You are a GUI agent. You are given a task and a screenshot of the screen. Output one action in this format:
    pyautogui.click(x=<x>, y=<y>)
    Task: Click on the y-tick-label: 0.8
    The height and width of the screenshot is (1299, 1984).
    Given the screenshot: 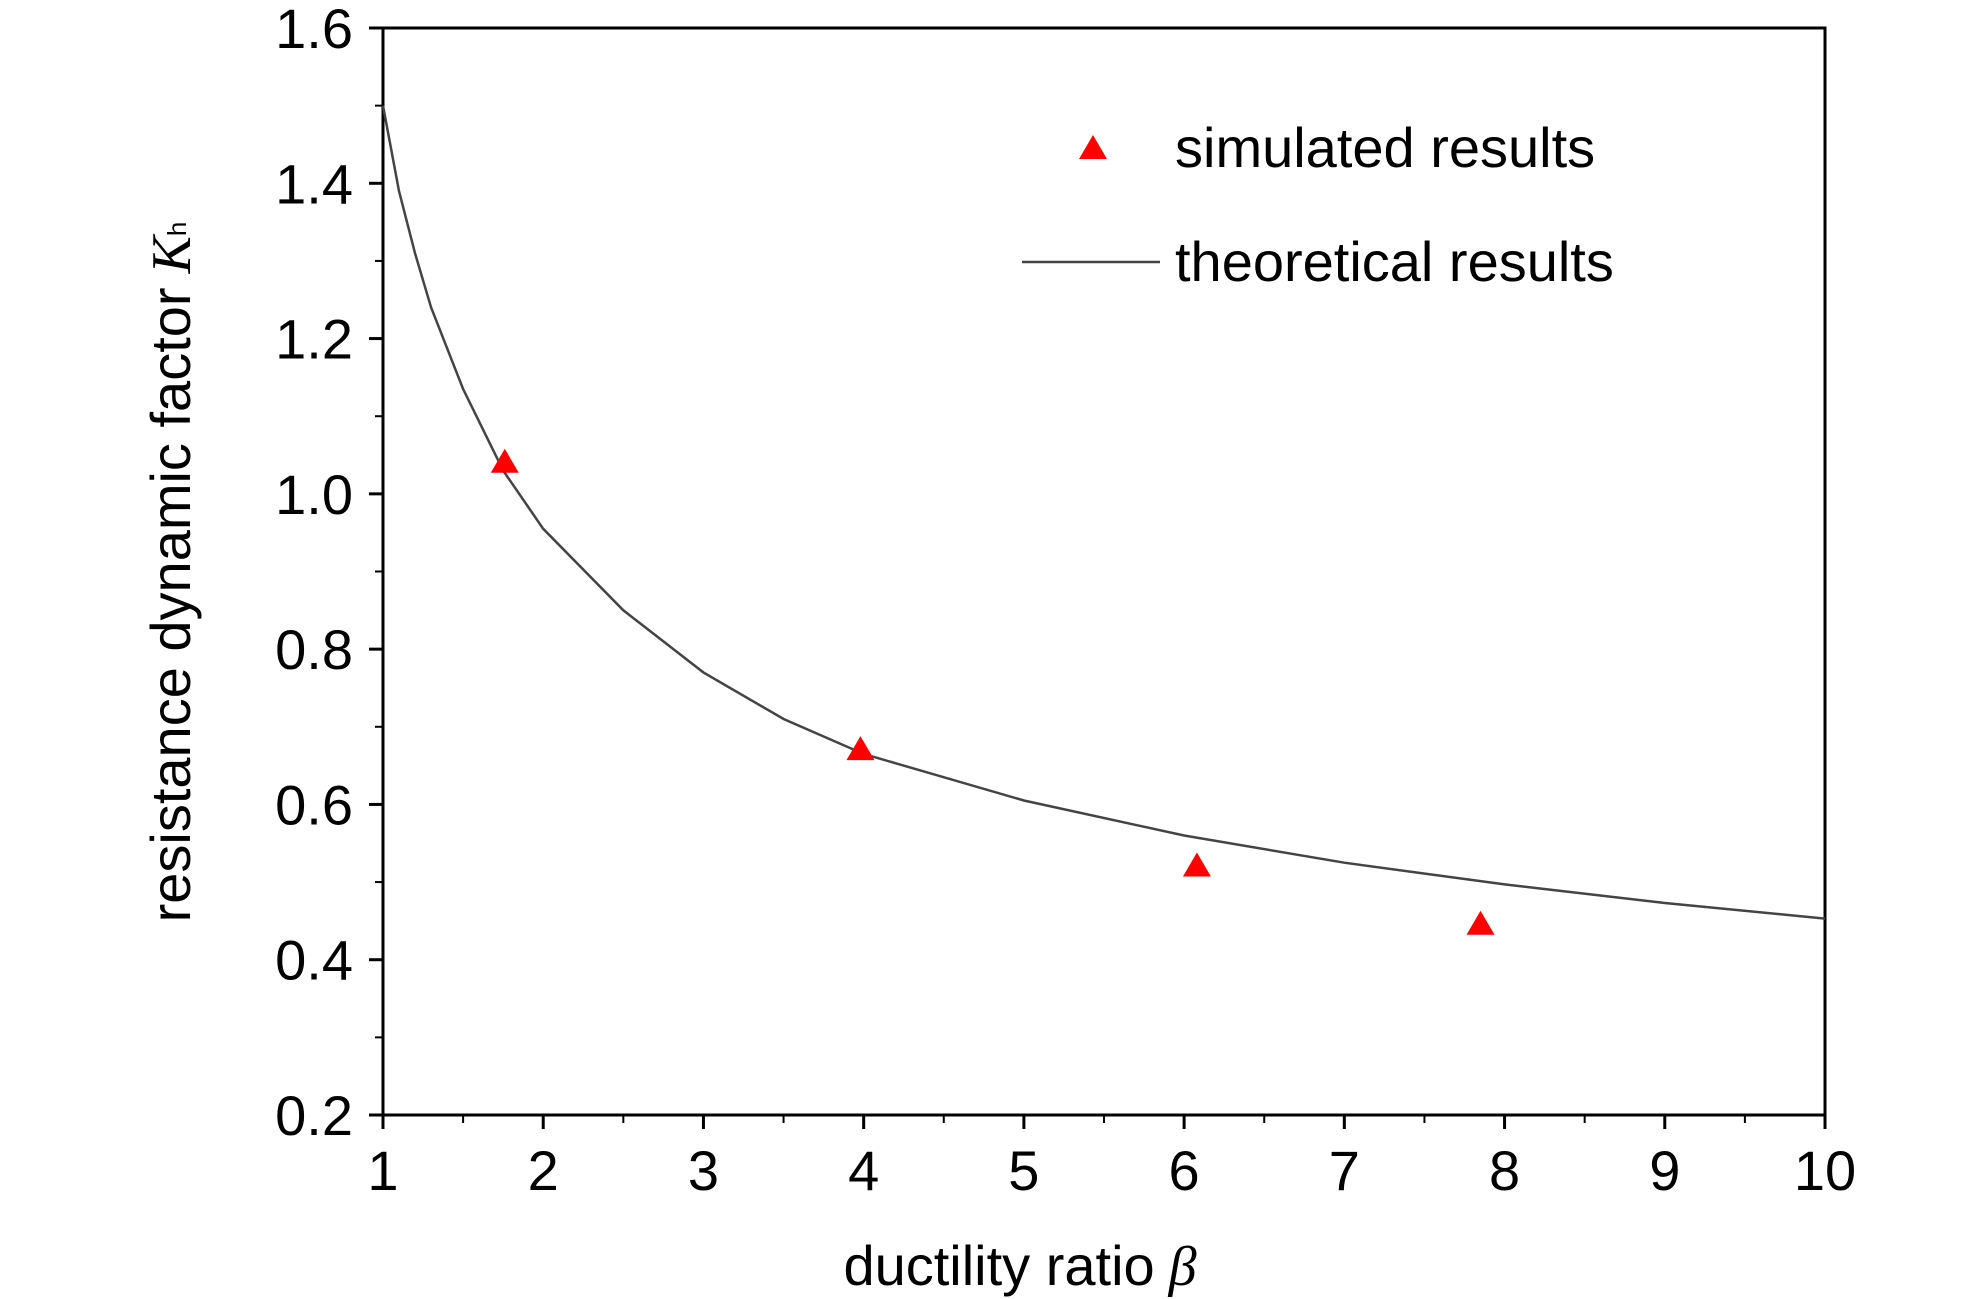 What is the action you would take?
    pyautogui.click(x=314, y=649)
    